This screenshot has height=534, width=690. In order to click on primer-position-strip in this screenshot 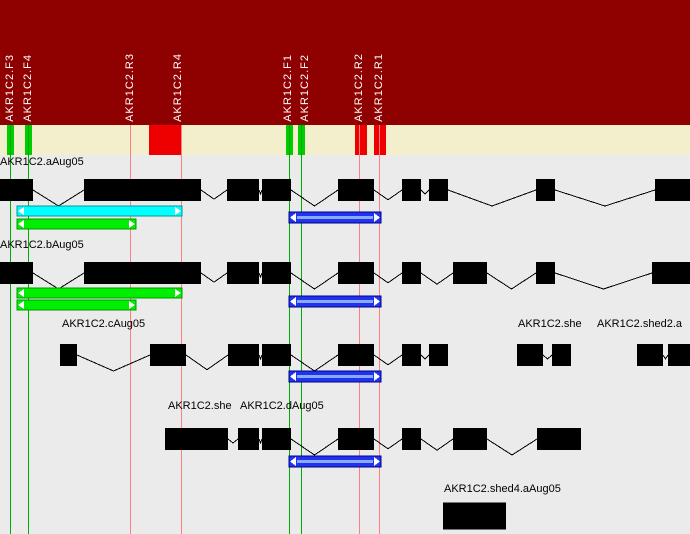, I will do `click(345, 140)`.